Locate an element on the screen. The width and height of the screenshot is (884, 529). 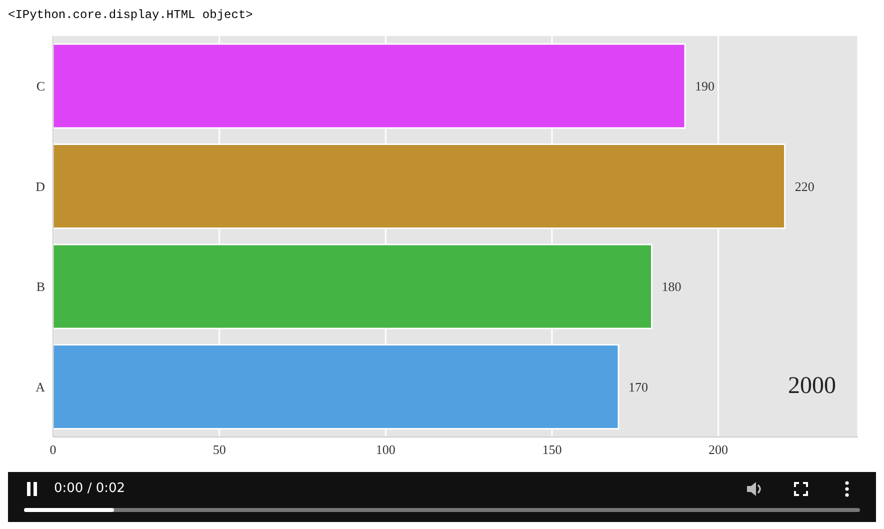
x-tick-label: 150 is located at coordinates (552, 450).